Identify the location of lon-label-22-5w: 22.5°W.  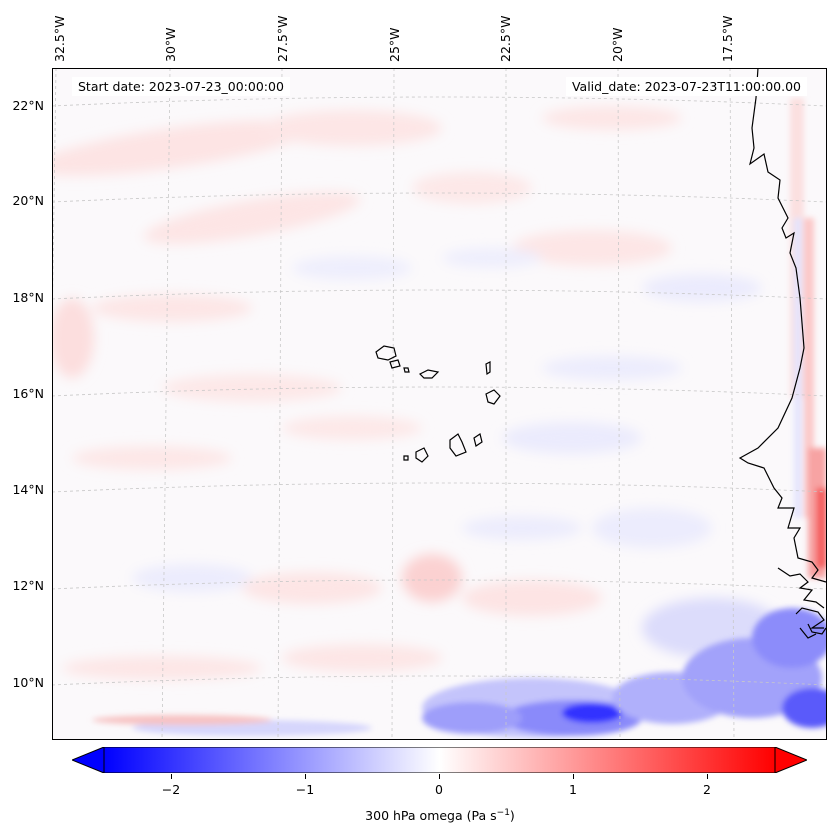
(505, 38).